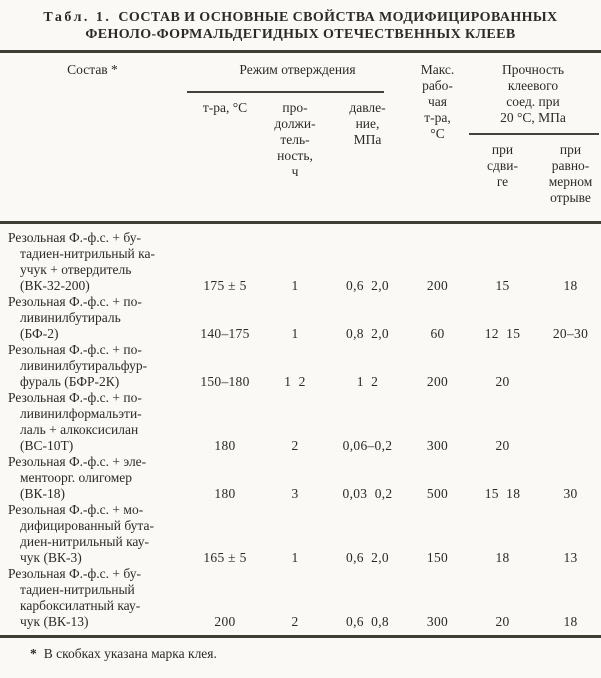  What do you see at coordinates (225, 333) in the screenshot?
I see `temperature-cell: 140–175` at bounding box center [225, 333].